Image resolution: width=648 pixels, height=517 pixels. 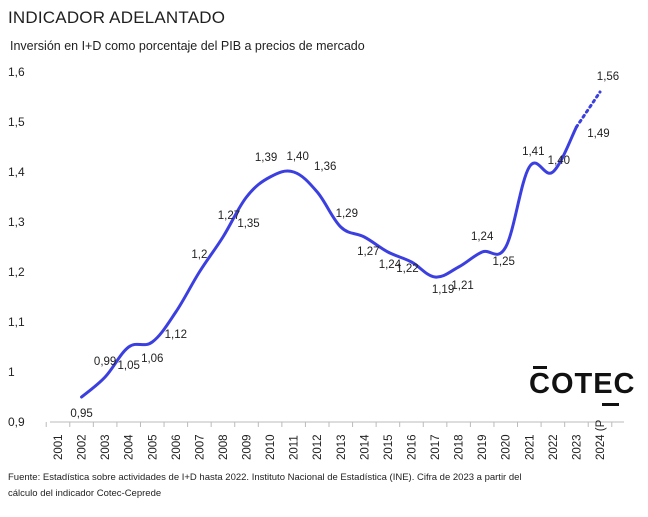 What do you see at coordinates (504, 262) in the screenshot?
I see `data-label: 1,25` at bounding box center [504, 262].